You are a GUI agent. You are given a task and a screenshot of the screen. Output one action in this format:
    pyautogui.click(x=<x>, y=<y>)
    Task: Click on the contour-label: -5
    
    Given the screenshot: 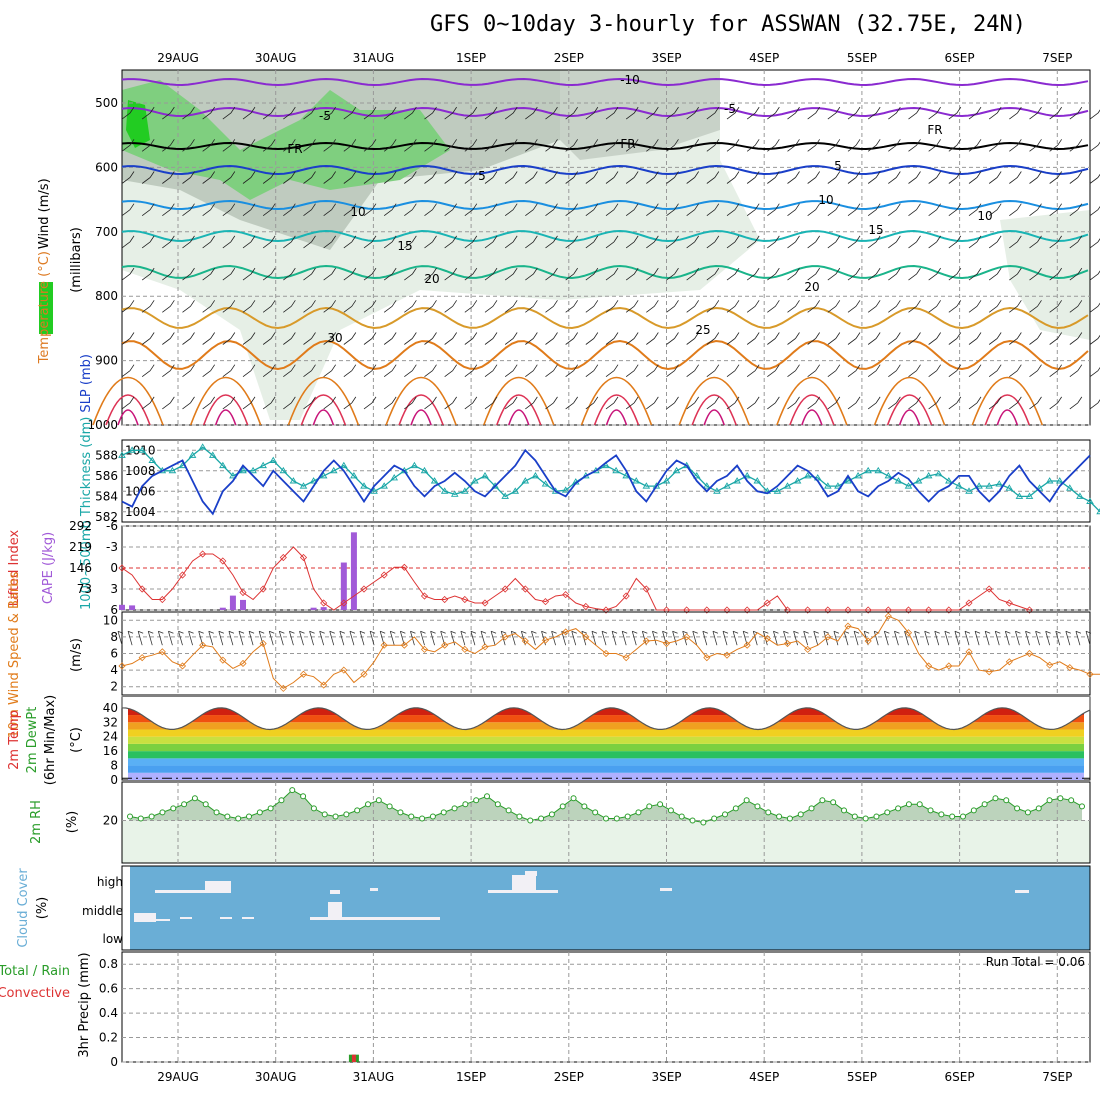 What is the action you would take?
    pyautogui.click(x=325, y=116)
    